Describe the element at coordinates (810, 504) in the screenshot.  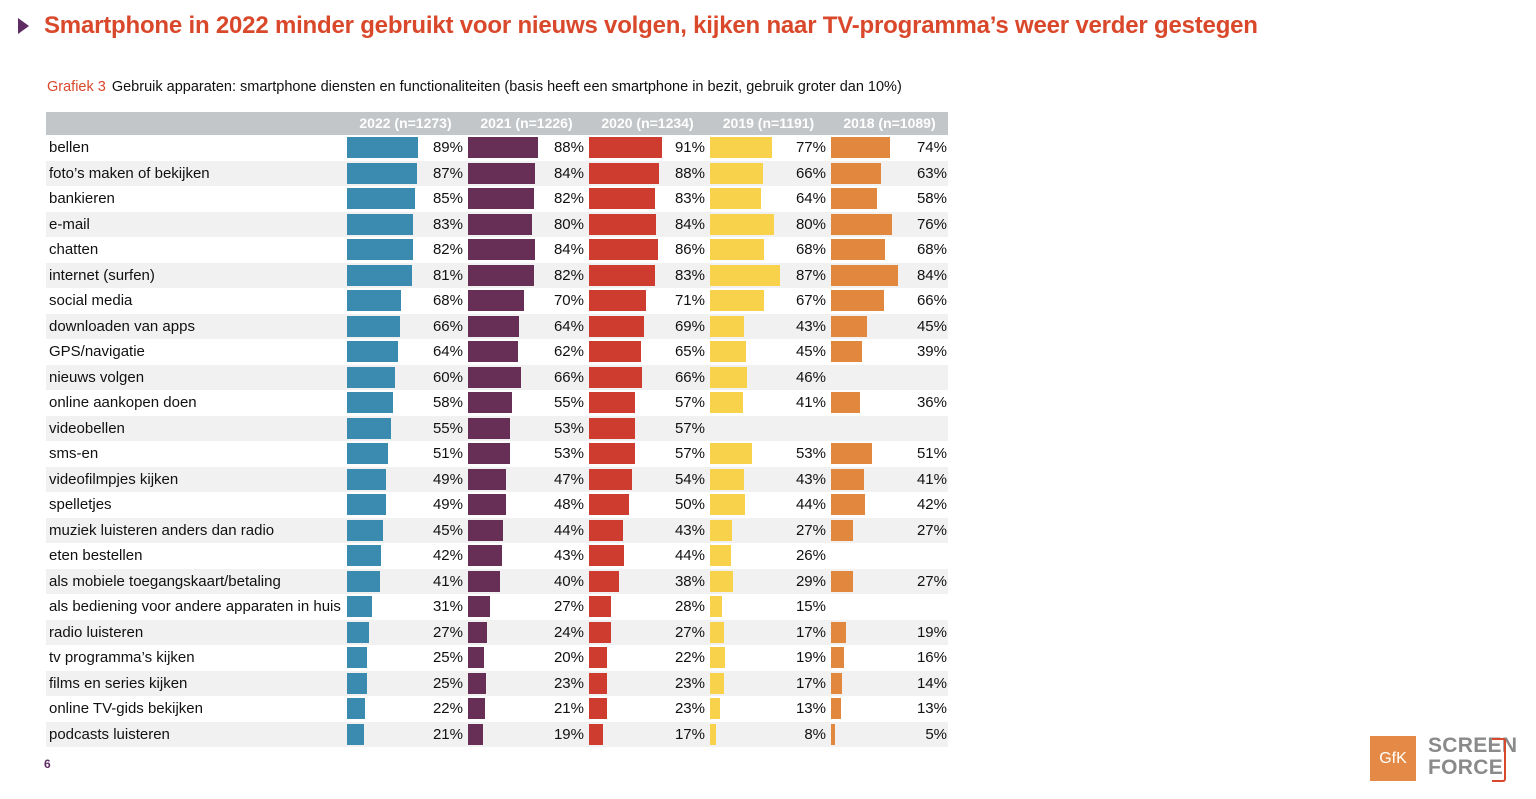
I see `data-label-3-14: 44%` at that location.